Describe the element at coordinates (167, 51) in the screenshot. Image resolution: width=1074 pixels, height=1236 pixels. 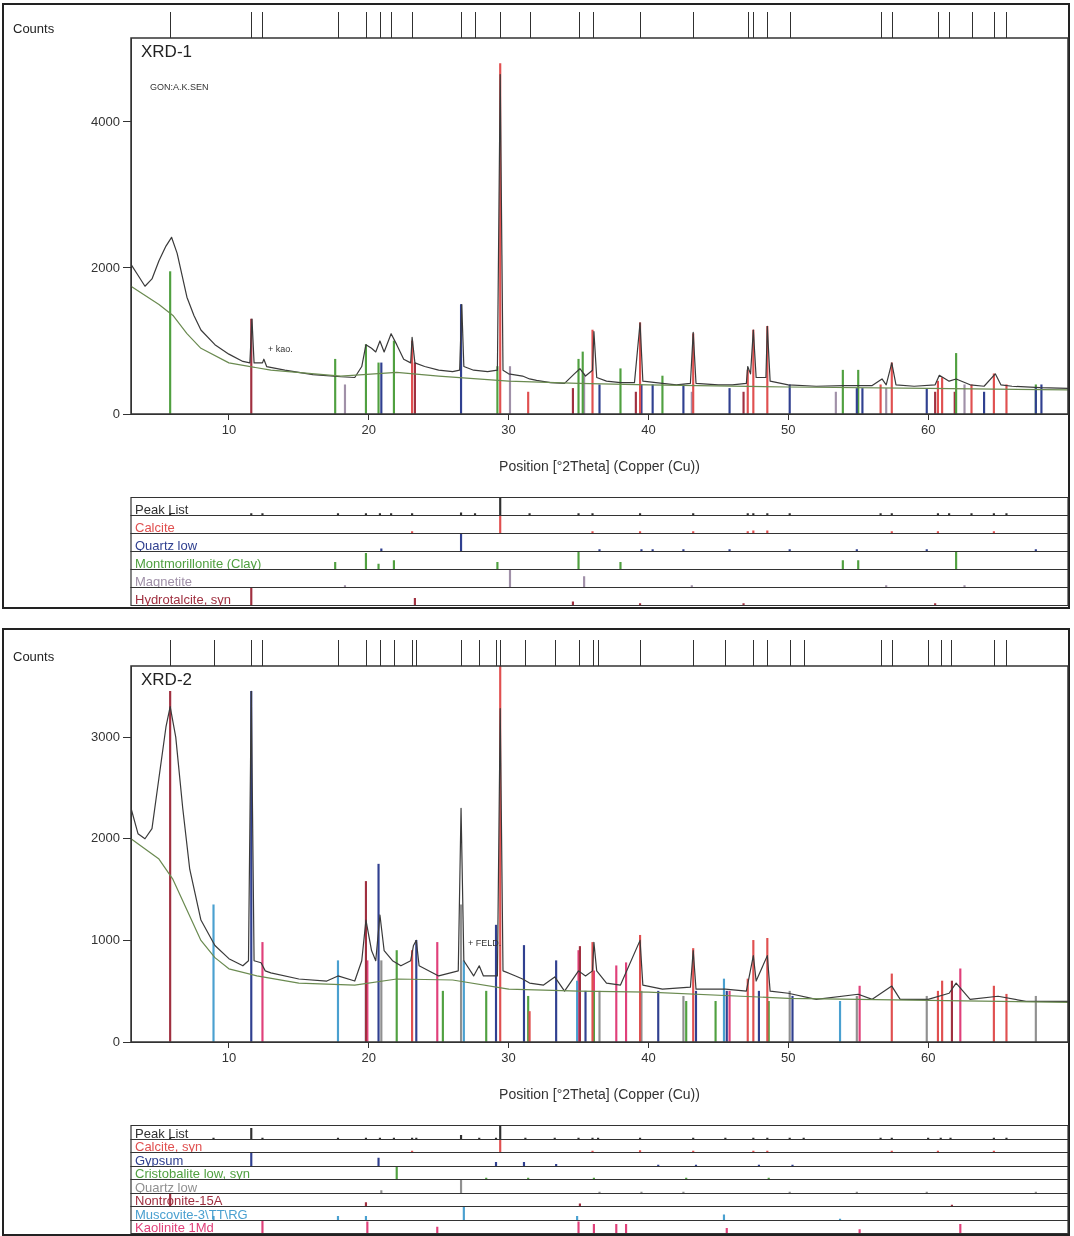
I see `chart-title: XRD-1` at that location.